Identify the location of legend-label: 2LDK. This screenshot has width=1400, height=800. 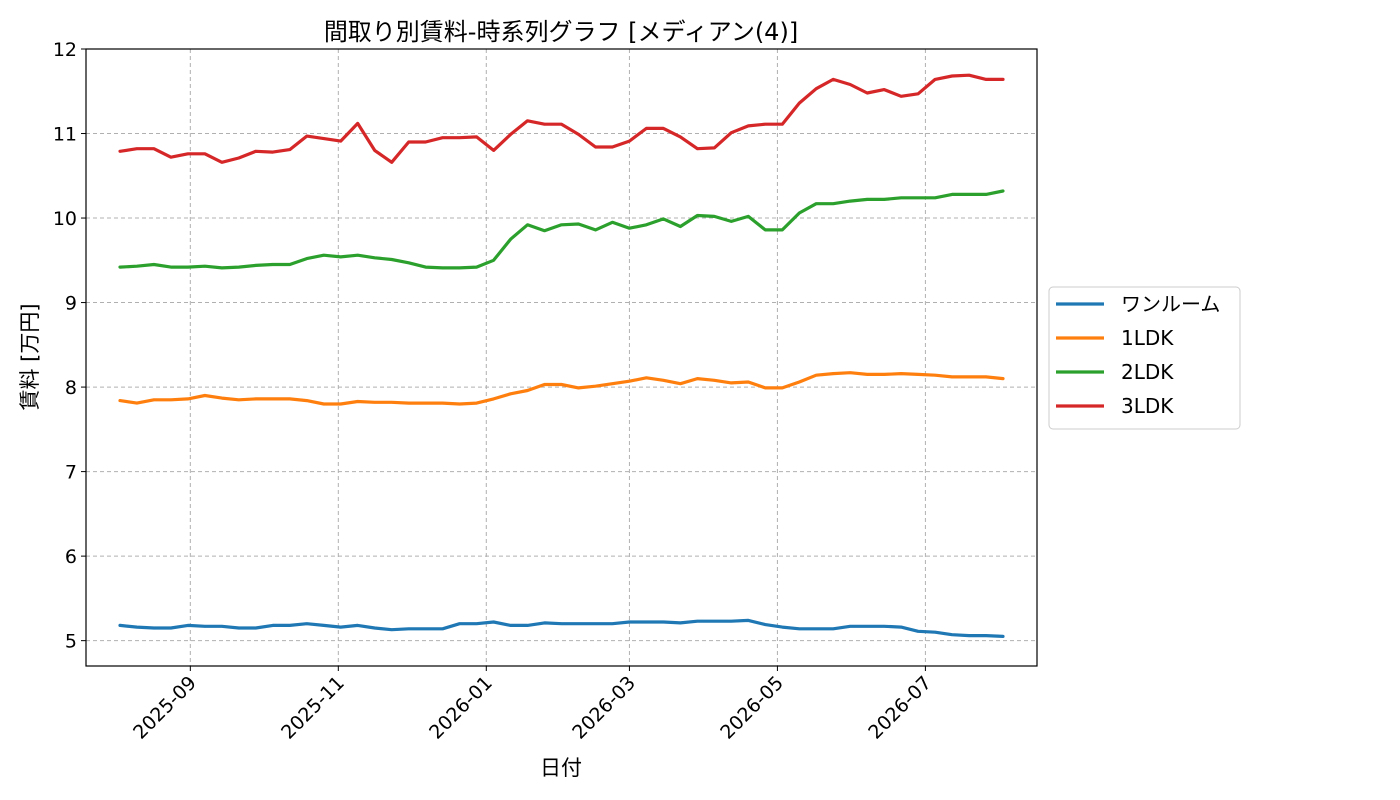
(1147, 372).